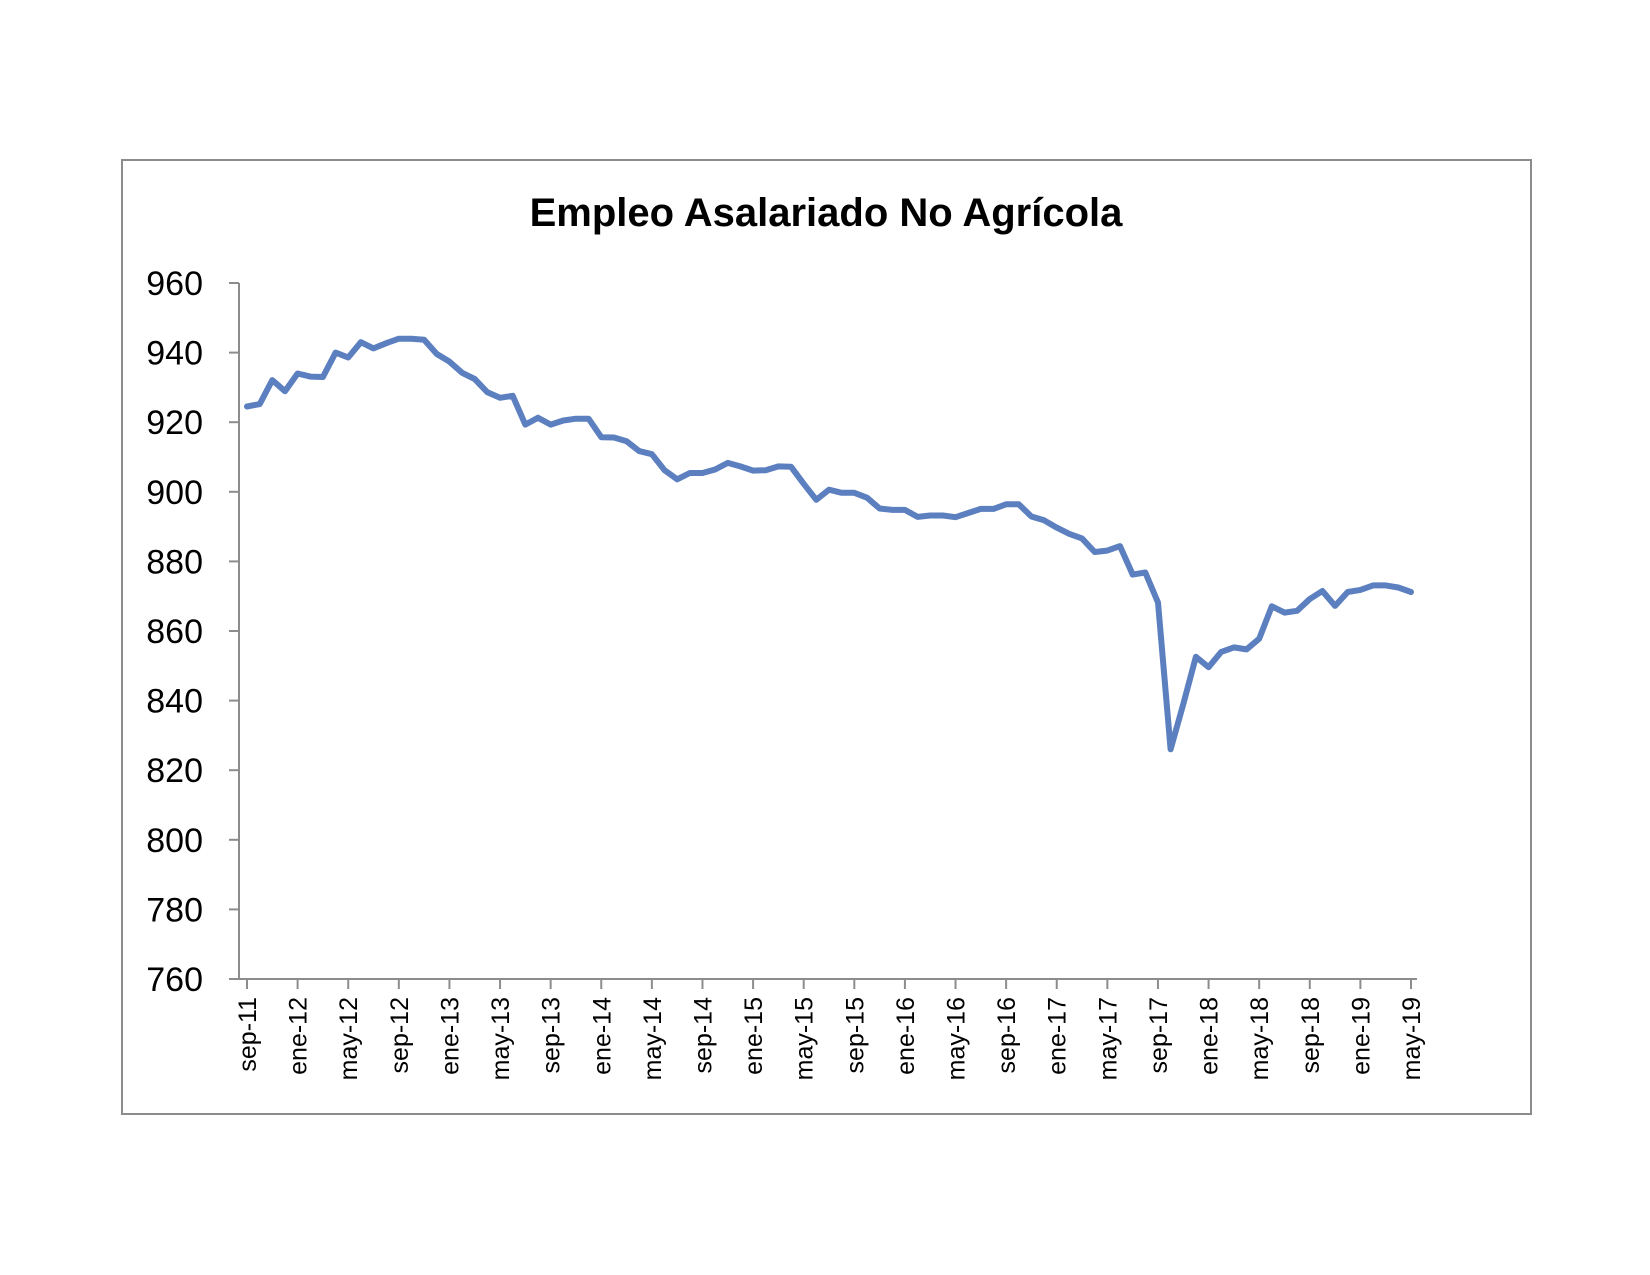 This screenshot has width=1650, height=1275. I want to click on x-tick-label: sep-15, so click(855, 1035).